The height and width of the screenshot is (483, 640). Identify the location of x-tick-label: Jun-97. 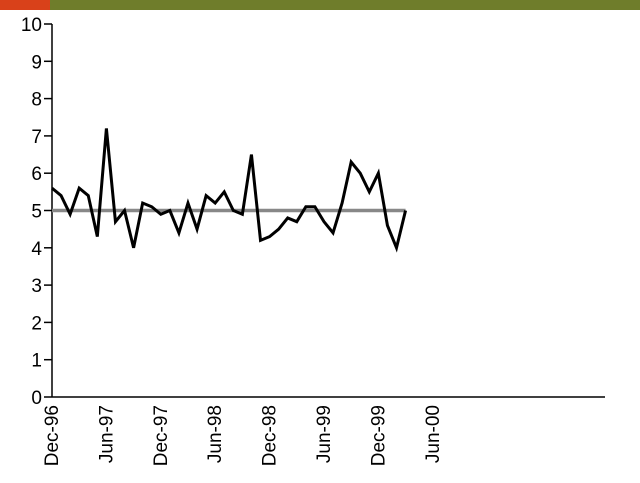
(106, 434).